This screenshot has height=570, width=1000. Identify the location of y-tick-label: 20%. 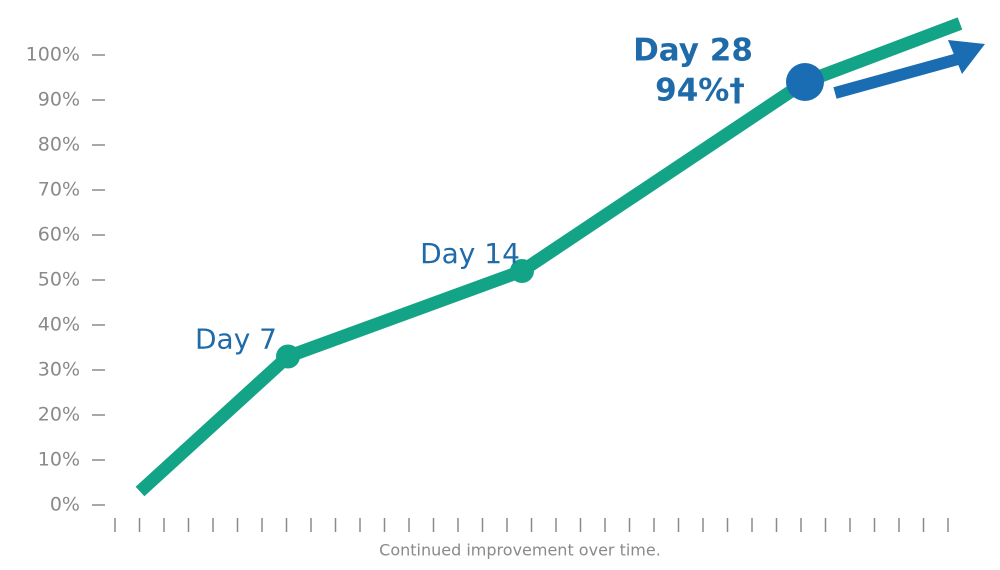
(59, 415).